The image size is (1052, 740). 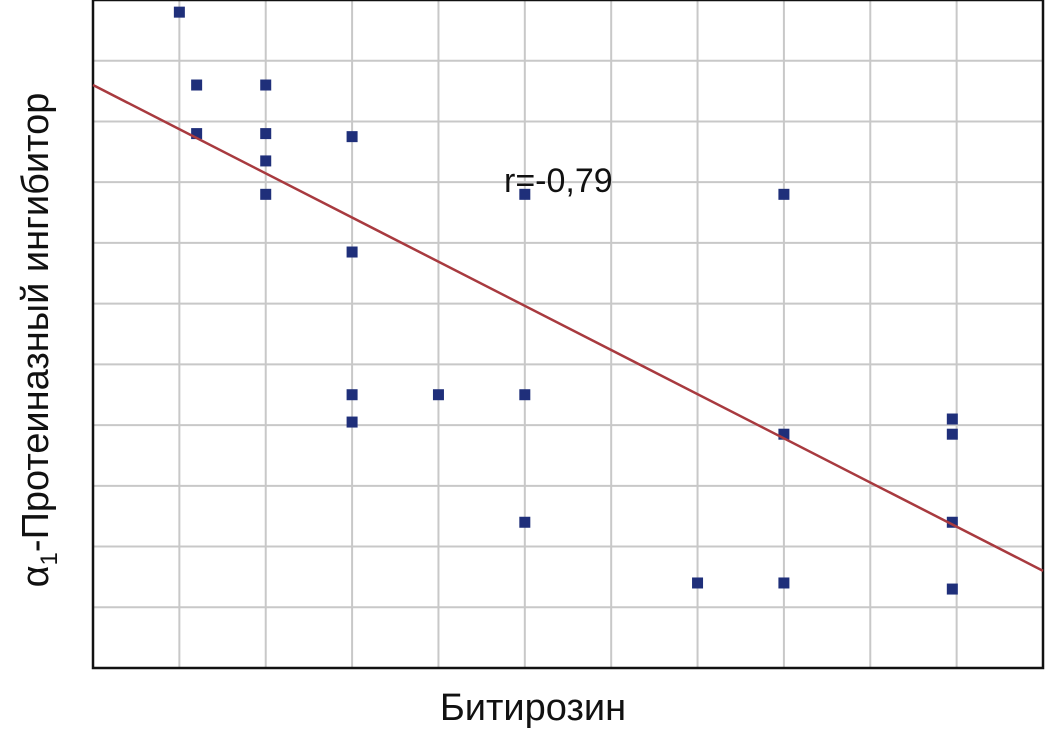 I want to click on y-axis-label: α1-Протеиназный ингибитор, so click(x=39, y=340).